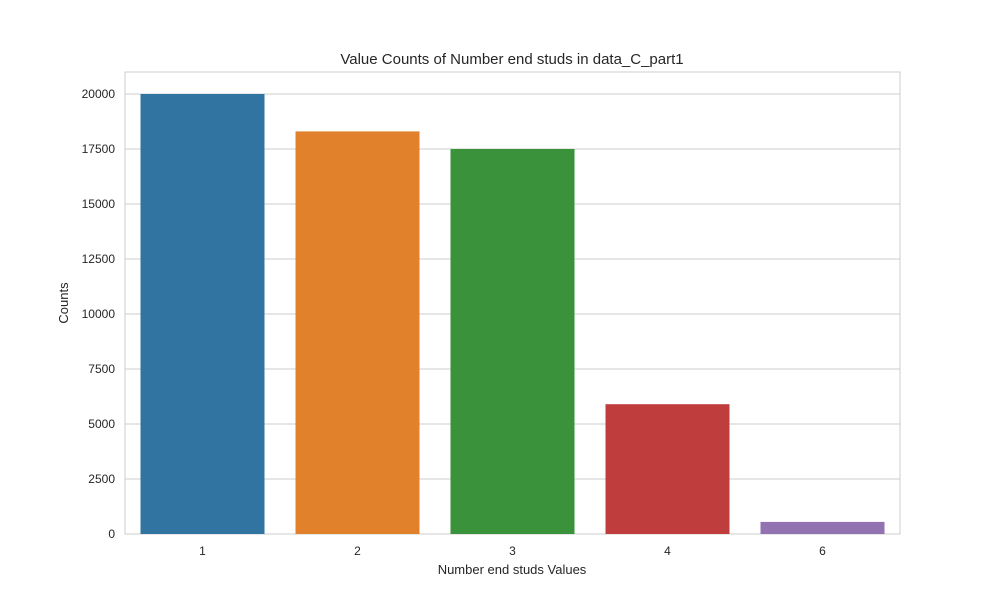  I want to click on y-axis-label: Counts, so click(63, 303).